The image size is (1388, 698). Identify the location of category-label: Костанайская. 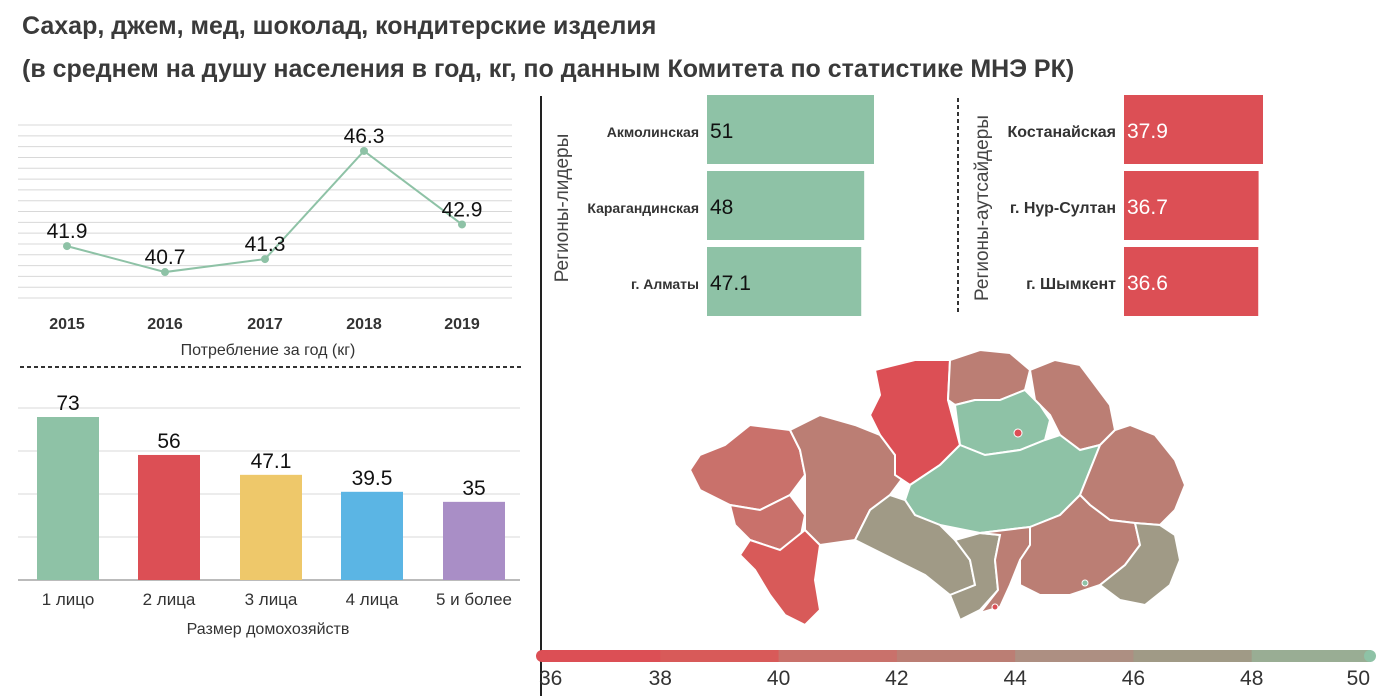
(1062, 132).